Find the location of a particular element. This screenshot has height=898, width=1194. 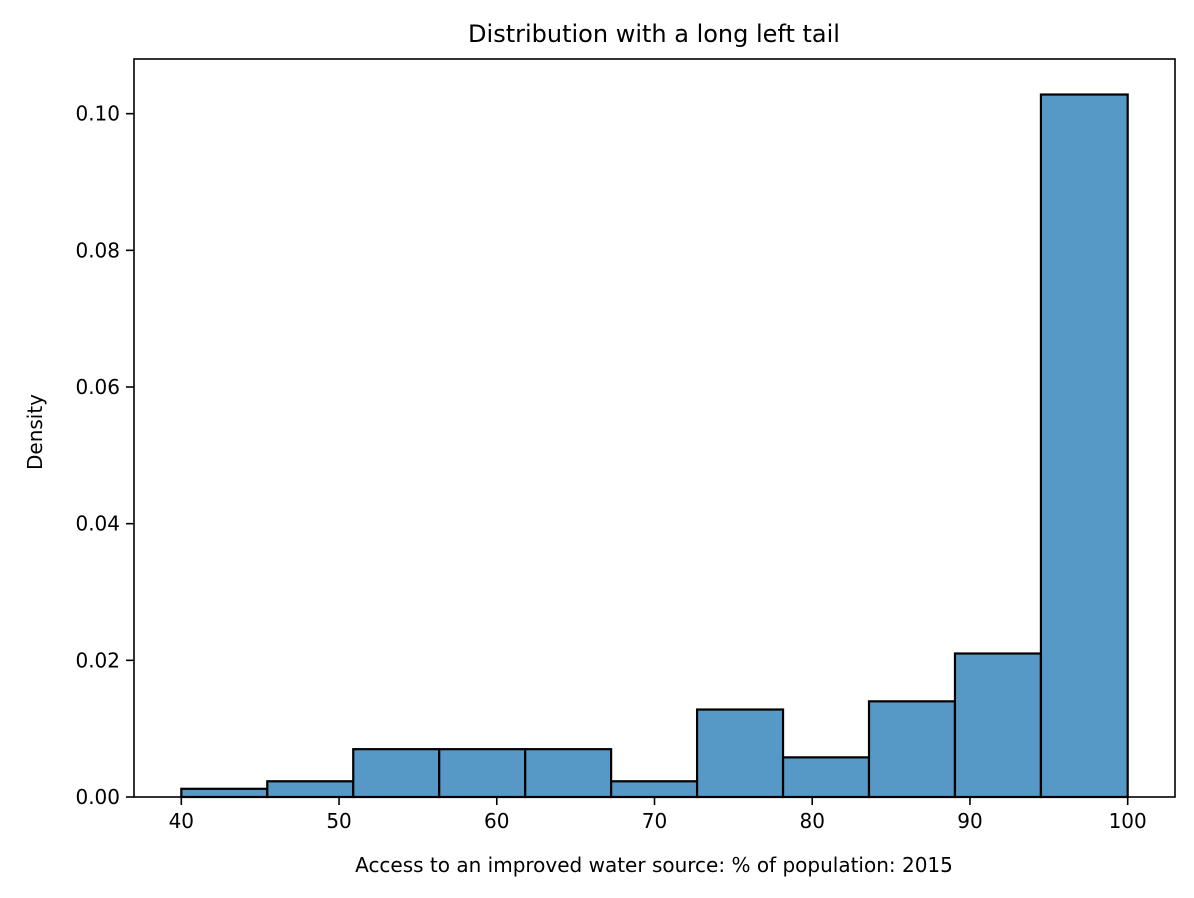

chart-title: Distribution with a long left tail is located at coordinates (654, 34).